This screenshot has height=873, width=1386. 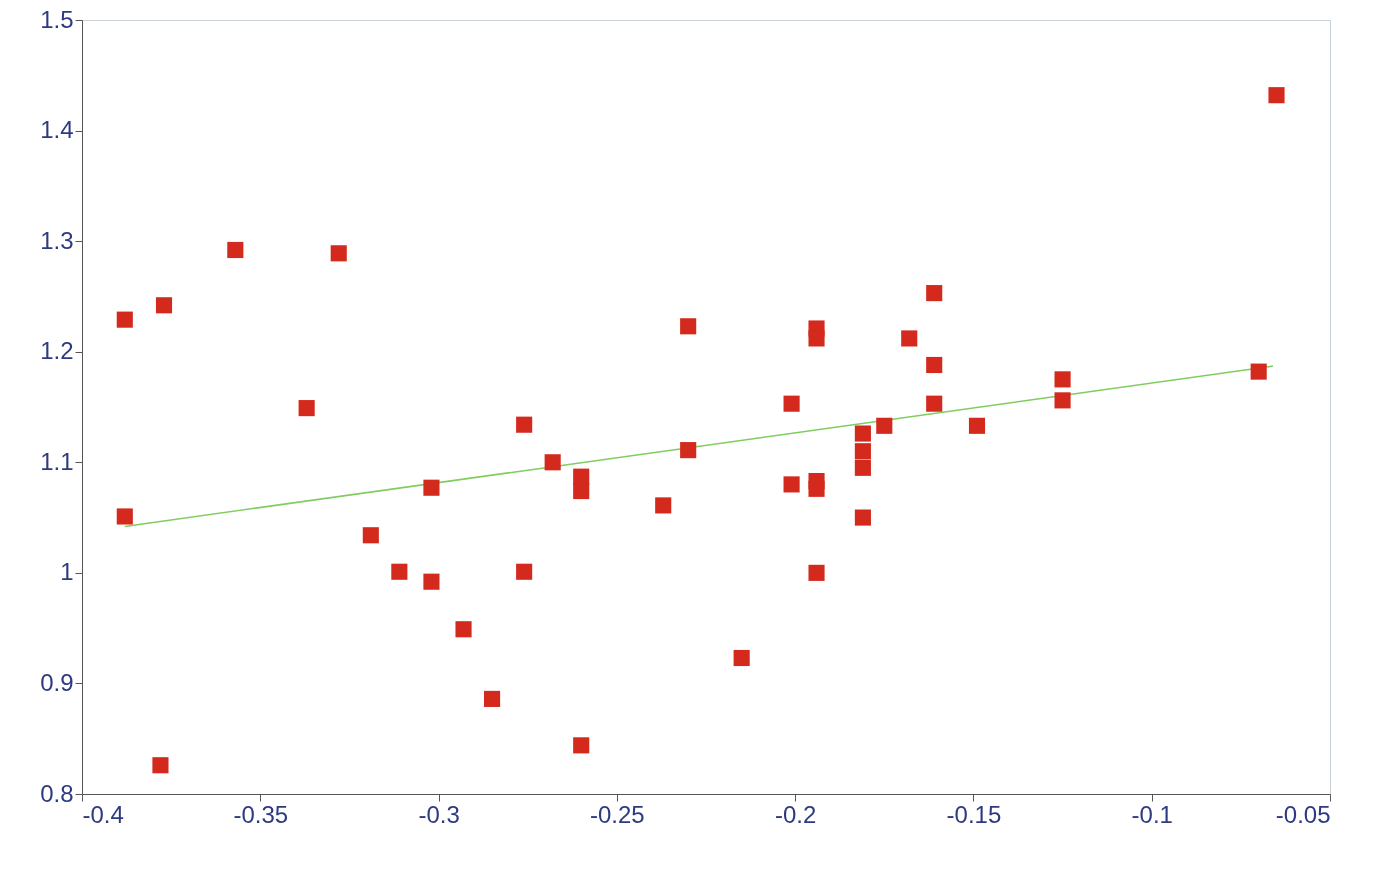 I want to click on y-tick-label: 1, so click(x=67, y=572).